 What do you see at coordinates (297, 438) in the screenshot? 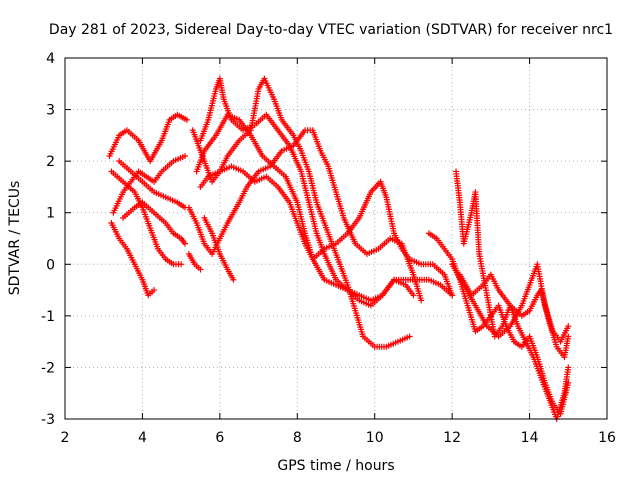
I see `x-tick-label: 8` at bounding box center [297, 438].